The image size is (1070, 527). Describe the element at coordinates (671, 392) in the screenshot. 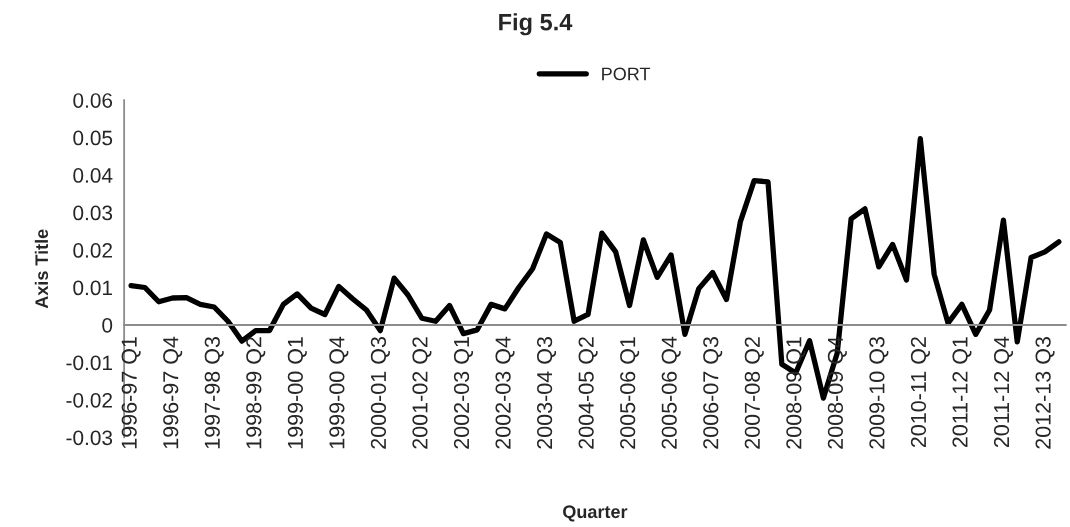

I see `x-tick-label: 2005-06 Q4` at that location.